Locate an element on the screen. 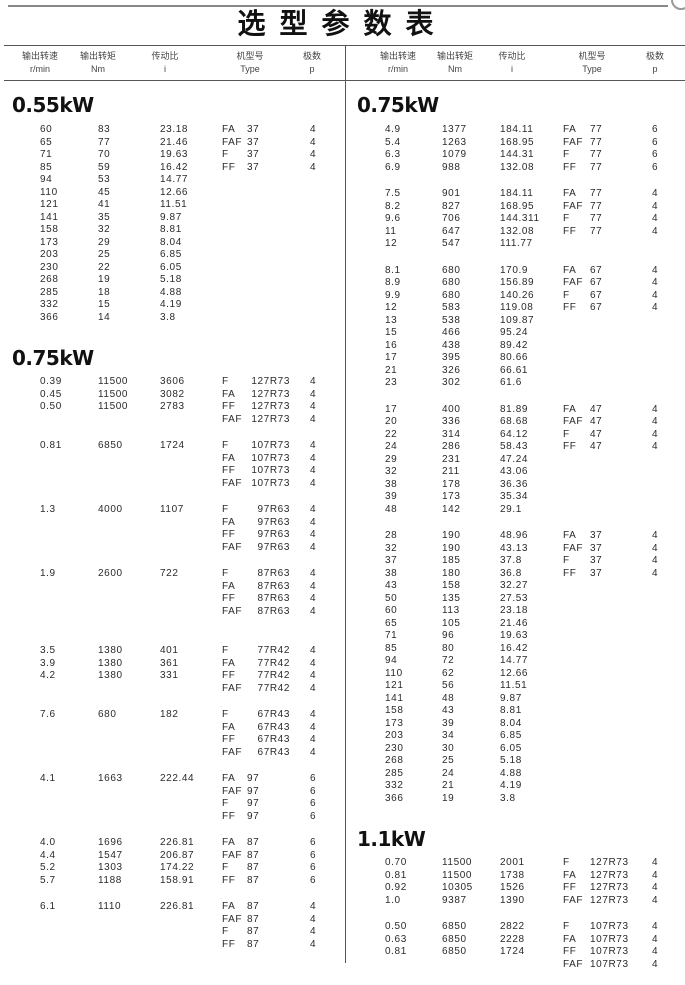  output-torque: 158 is located at coordinates (451, 585).